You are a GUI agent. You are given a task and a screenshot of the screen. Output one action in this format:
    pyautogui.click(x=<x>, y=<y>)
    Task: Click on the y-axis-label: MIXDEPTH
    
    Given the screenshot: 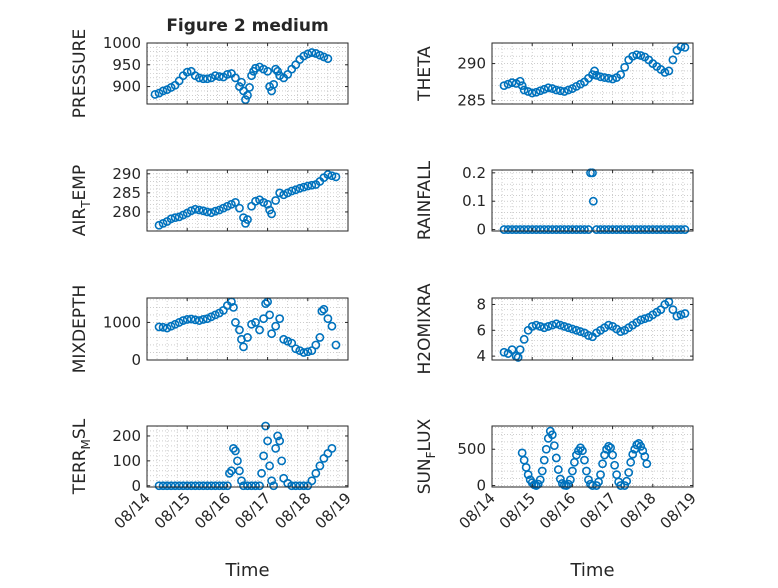 What is the action you would take?
    pyautogui.click(x=80, y=329)
    